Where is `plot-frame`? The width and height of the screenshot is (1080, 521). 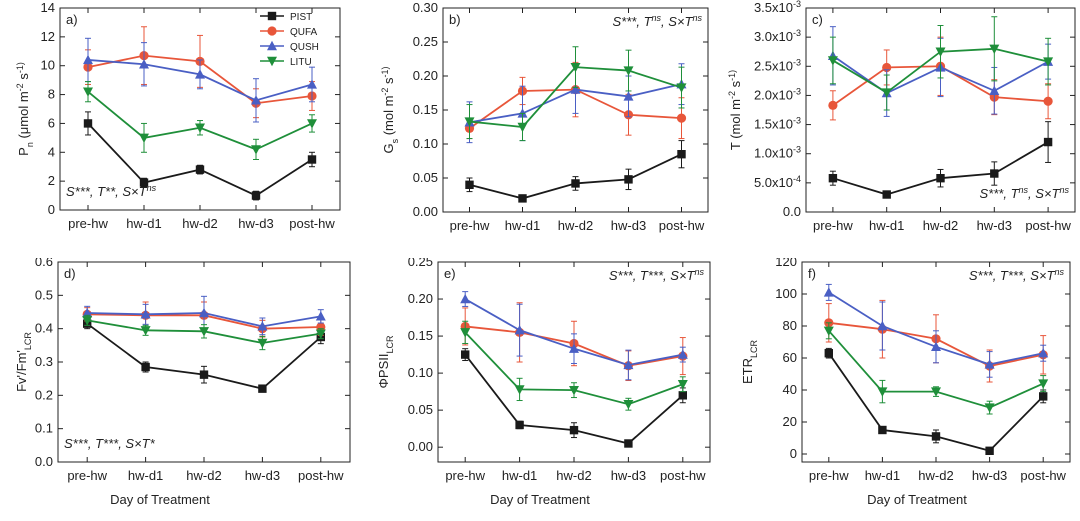 plot-frame is located at coordinates (204, 362).